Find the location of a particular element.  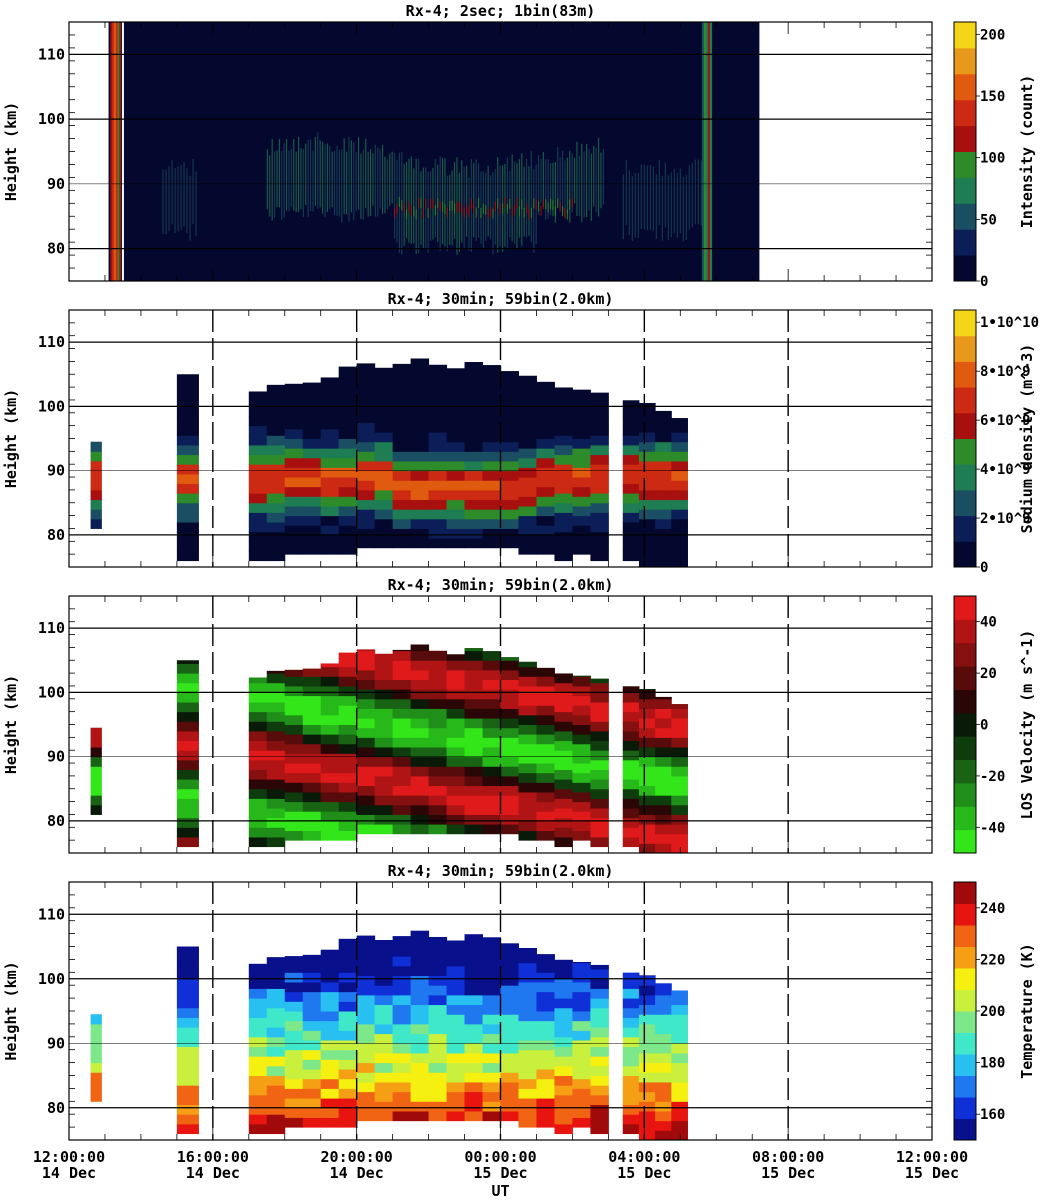

heatmap-field is located at coordinates (389, 749).